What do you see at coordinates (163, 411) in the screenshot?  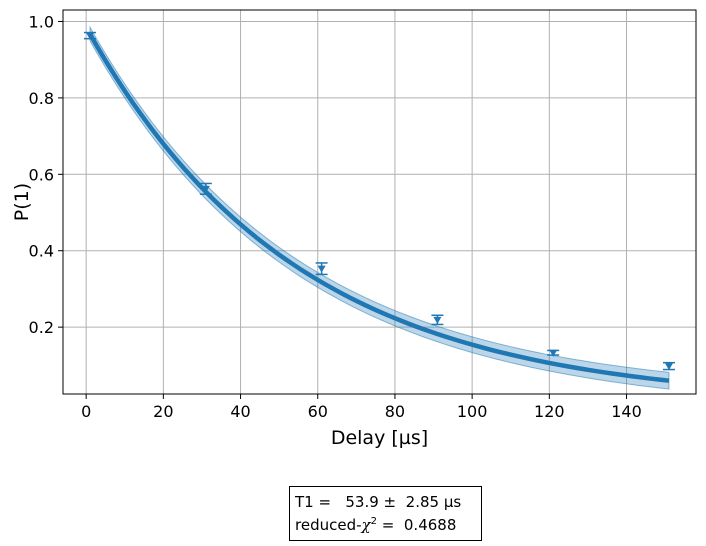 I see `x-tick-label: 20` at bounding box center [163, 411].